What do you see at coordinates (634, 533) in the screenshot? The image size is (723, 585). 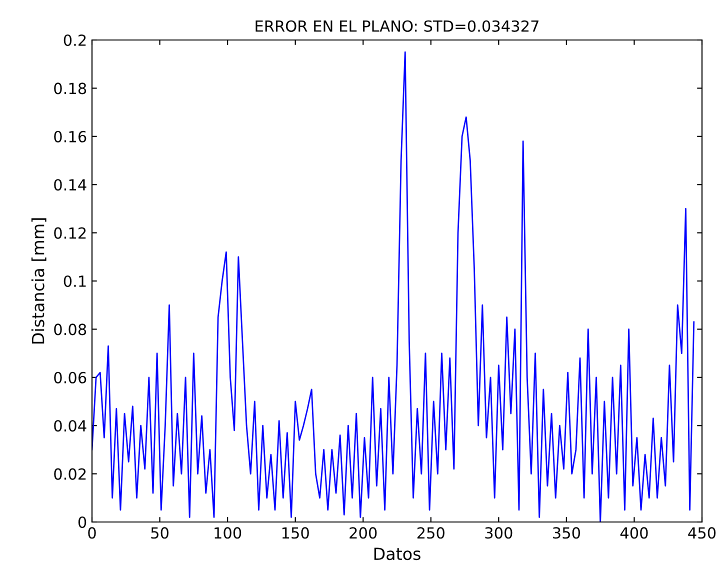 I see `x-tick-label: 400` at bounding box center [634, 533].